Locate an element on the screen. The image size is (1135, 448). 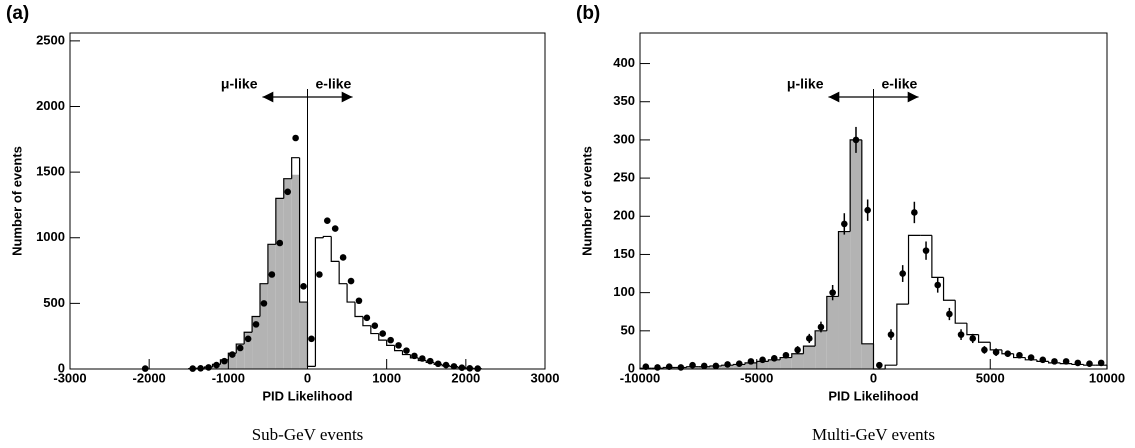
y-tick-label: 200 is located at coordinates (624, 215).